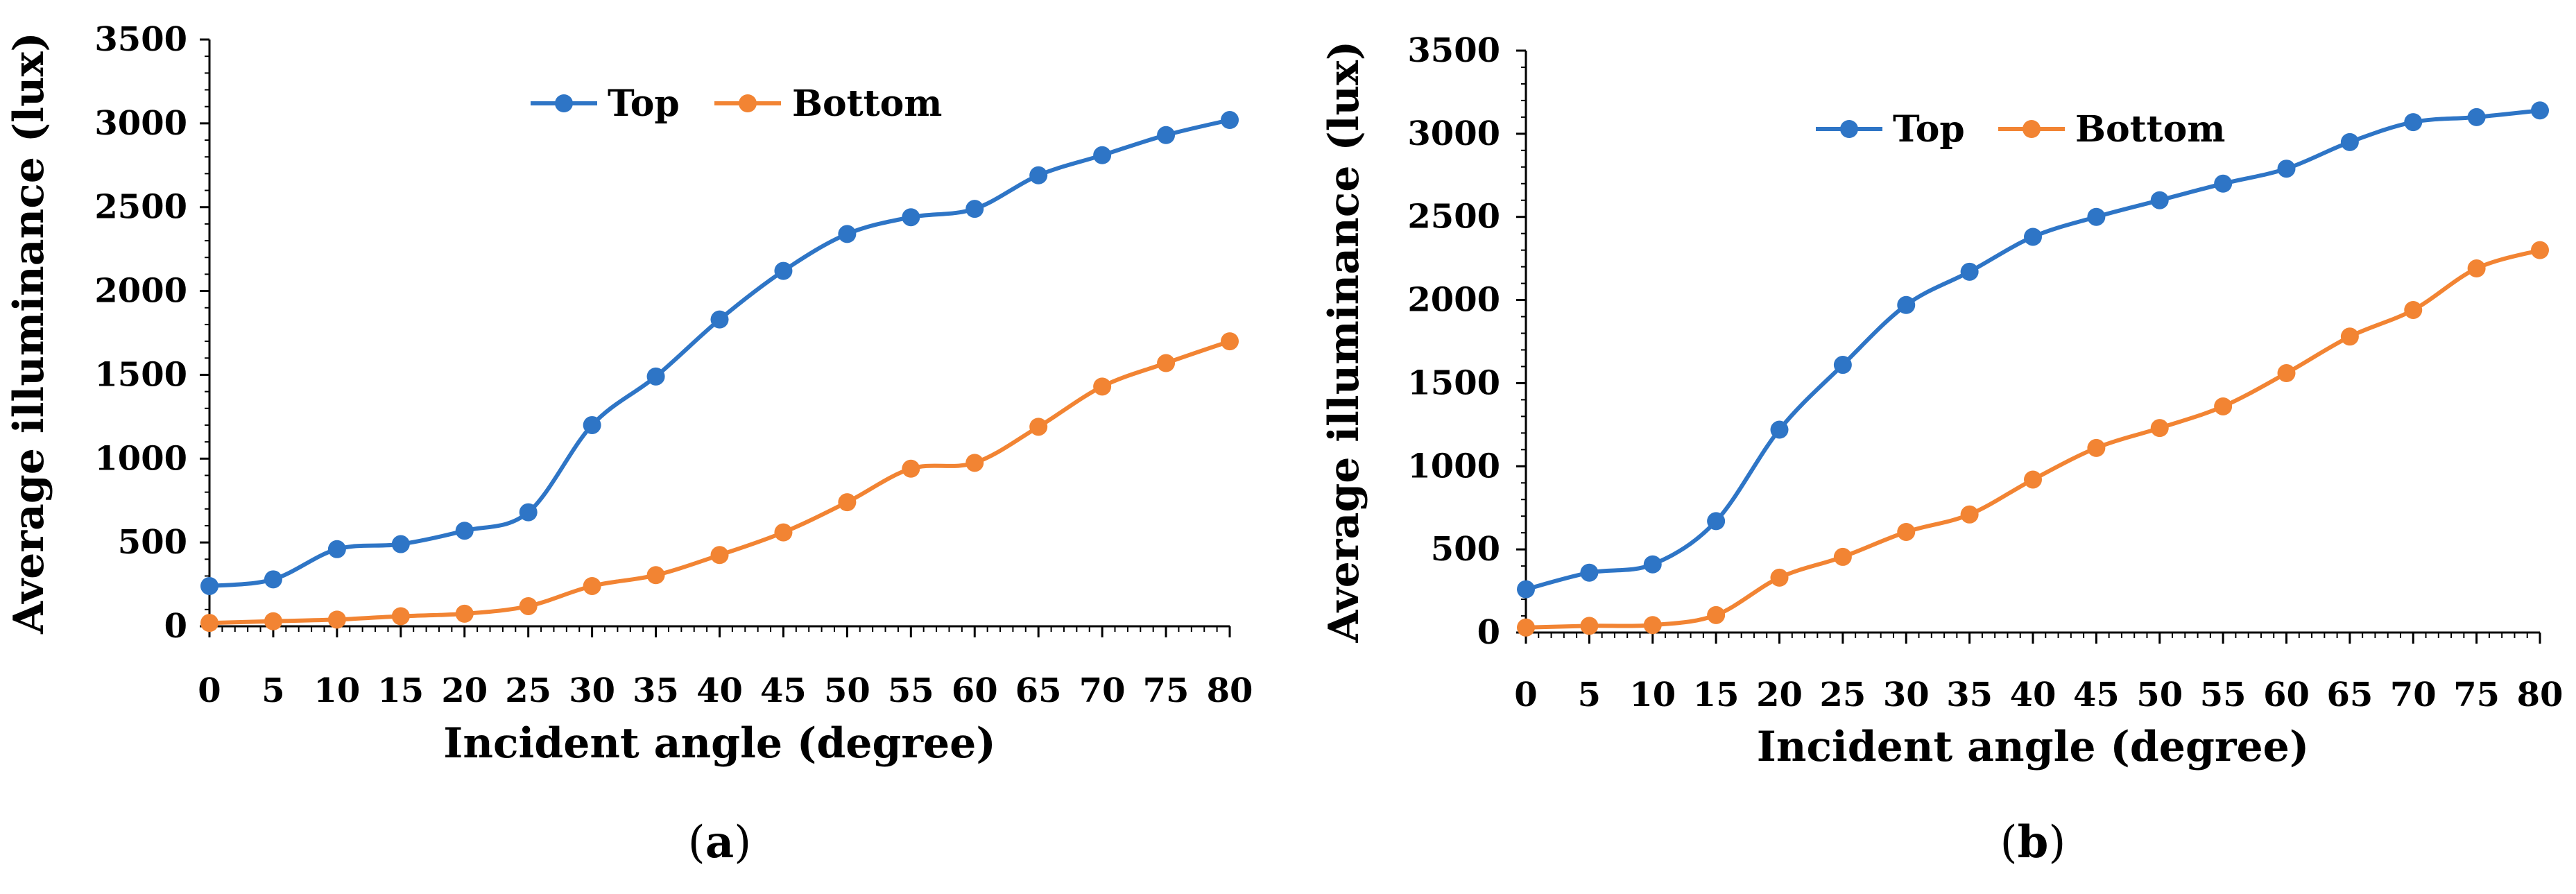 This screenshot has height=894, width=2576. What do you see at coordinates (1453, 217) in the screenshot?
I see `y-tick-label: 2500` at bounding box center [1453, 217].